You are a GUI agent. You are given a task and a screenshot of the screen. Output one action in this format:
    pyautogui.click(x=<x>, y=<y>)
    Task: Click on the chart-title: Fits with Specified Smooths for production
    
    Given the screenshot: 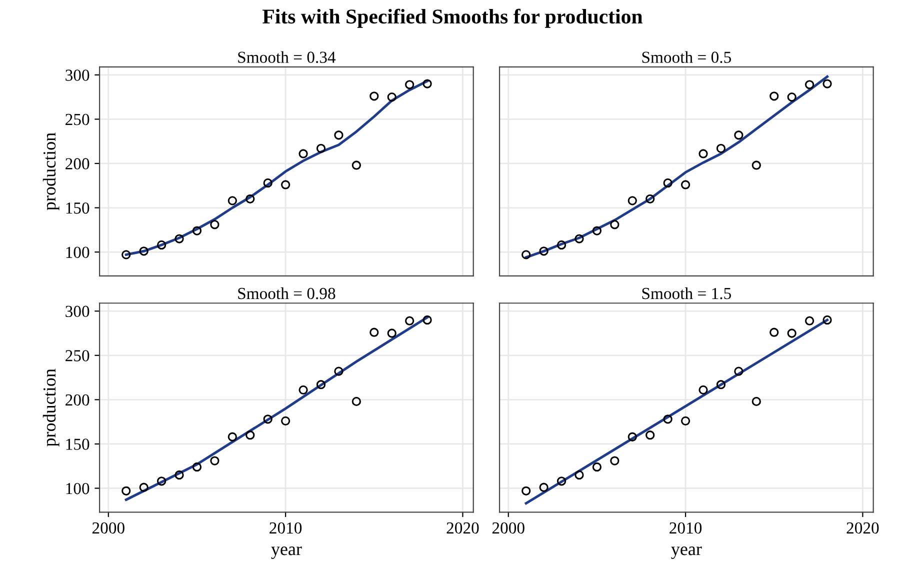 What is the action you would take?
    pyautogui.click(x=452, y=18)
    